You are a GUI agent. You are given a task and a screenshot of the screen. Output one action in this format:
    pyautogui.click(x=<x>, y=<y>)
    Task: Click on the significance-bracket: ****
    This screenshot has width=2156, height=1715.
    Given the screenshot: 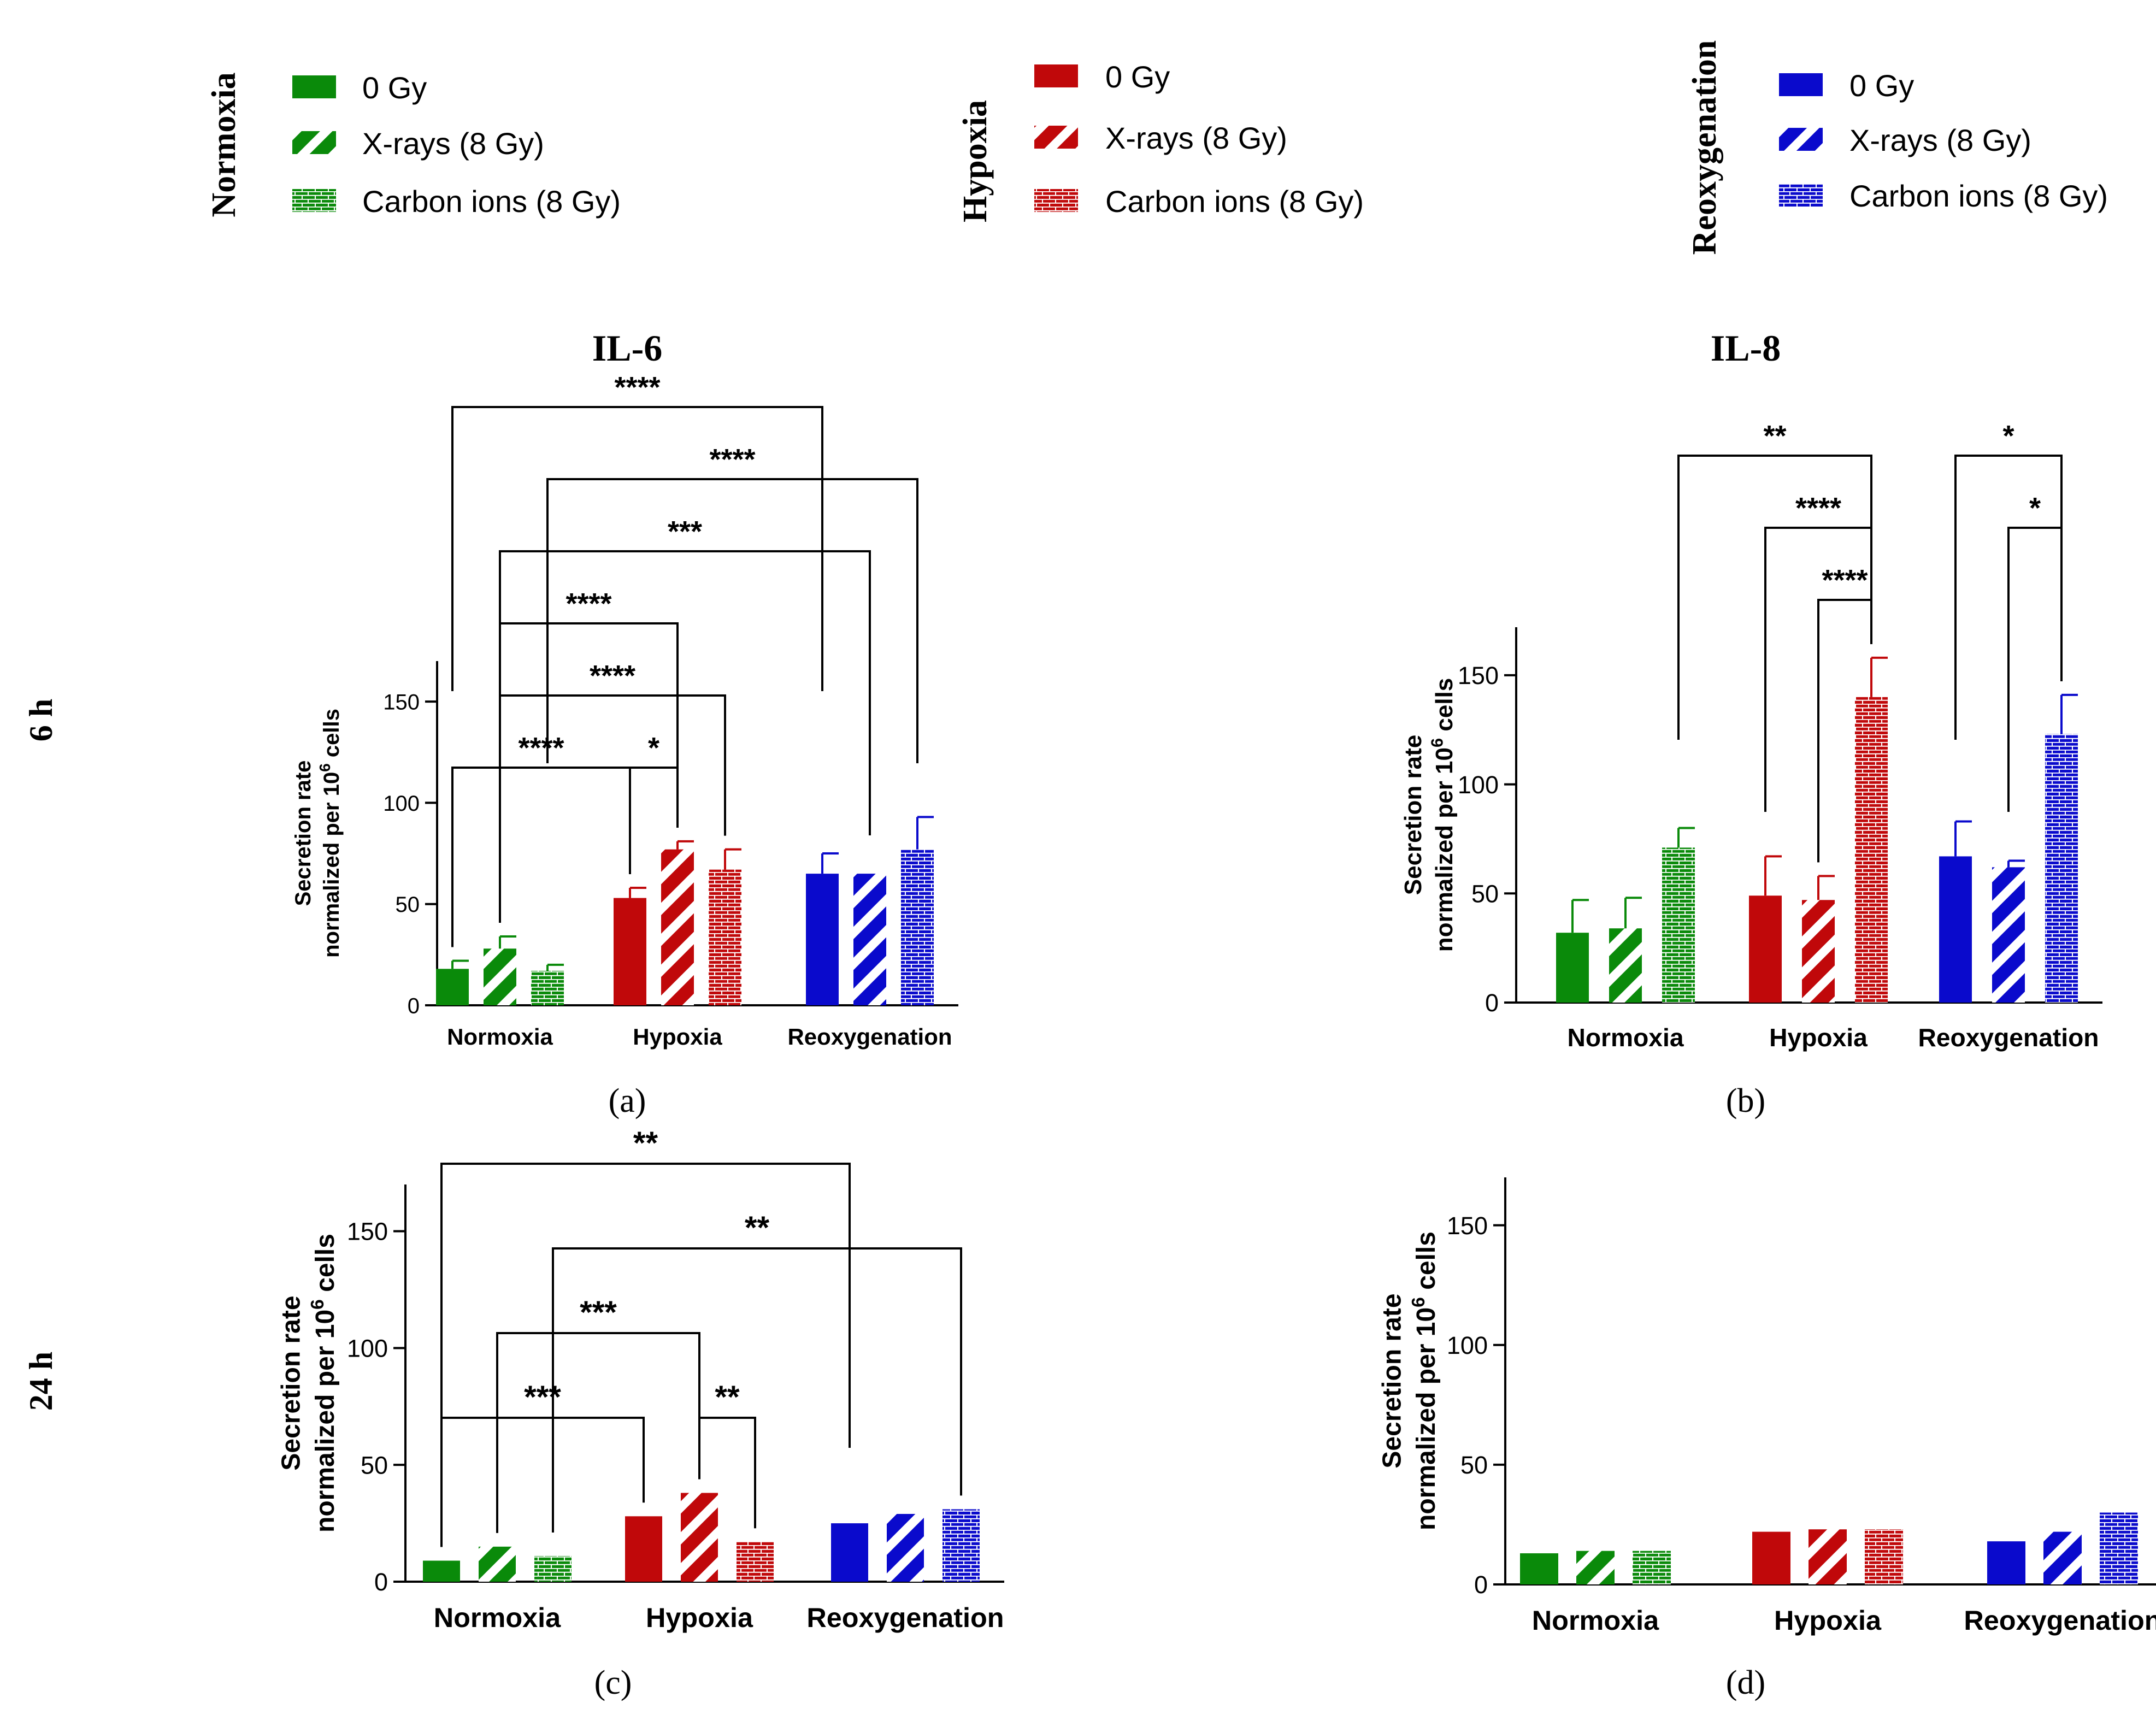 What is the action you would take?
    pyautogui.click(x=541, y=840)
    